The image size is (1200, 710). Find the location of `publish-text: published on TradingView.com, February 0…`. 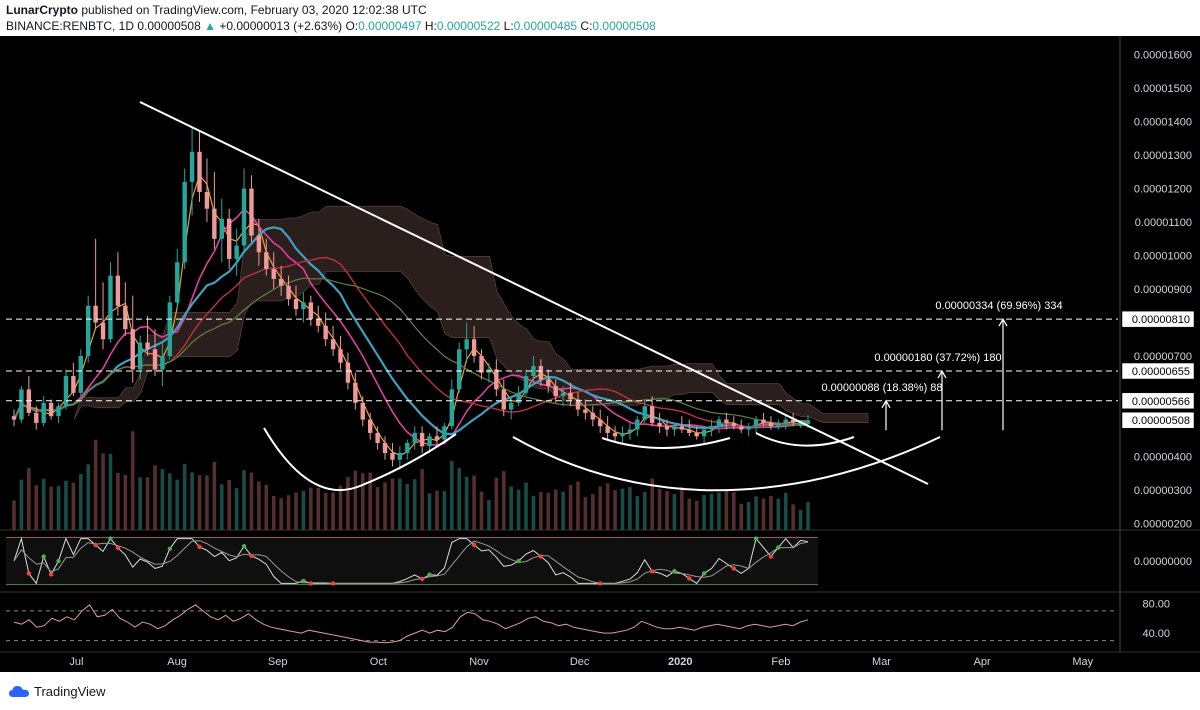

publish-text: published on TradingView.com, February 0… is located at coordinates (254, 10).